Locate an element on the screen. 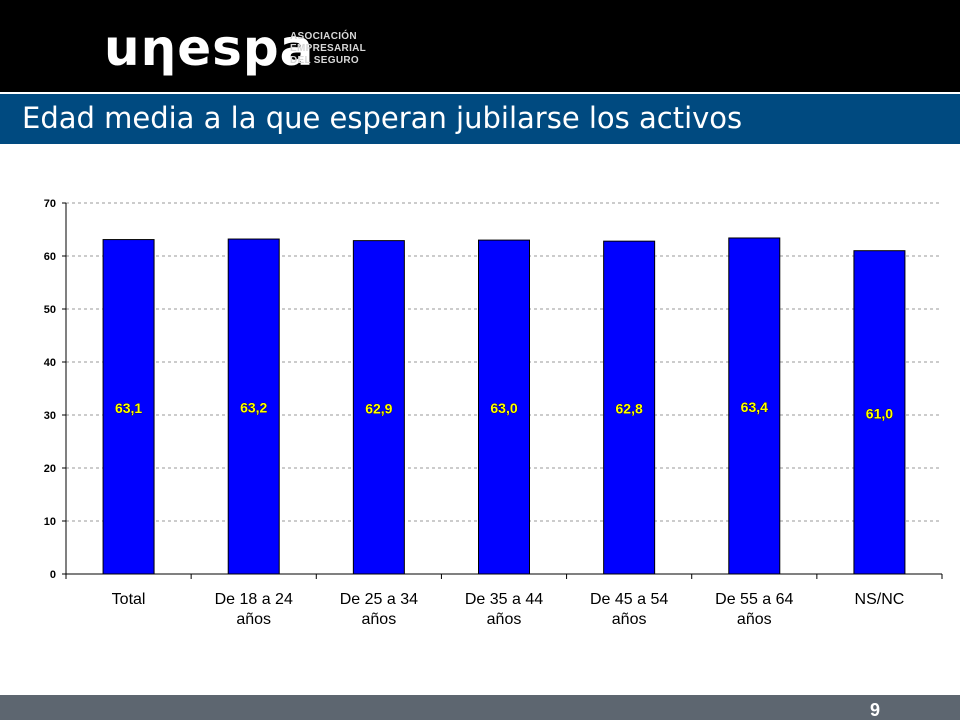 This screenshot has height=721, width=960. x-tick-label: De 55 a 64 is located at coordinates (754, 599).